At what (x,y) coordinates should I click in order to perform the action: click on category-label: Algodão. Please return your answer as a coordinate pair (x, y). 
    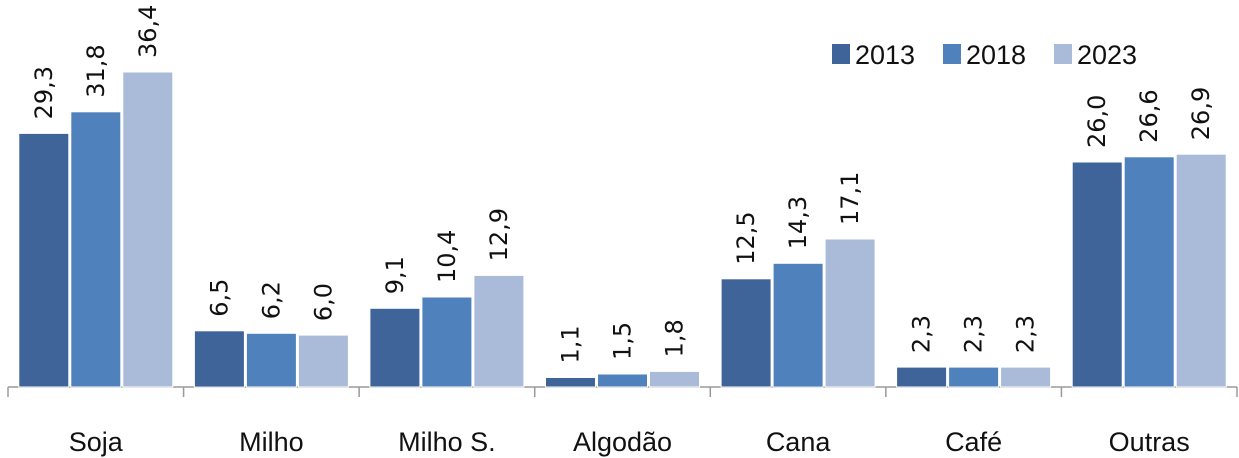
    Looking at the image, I should click on (622, 442).